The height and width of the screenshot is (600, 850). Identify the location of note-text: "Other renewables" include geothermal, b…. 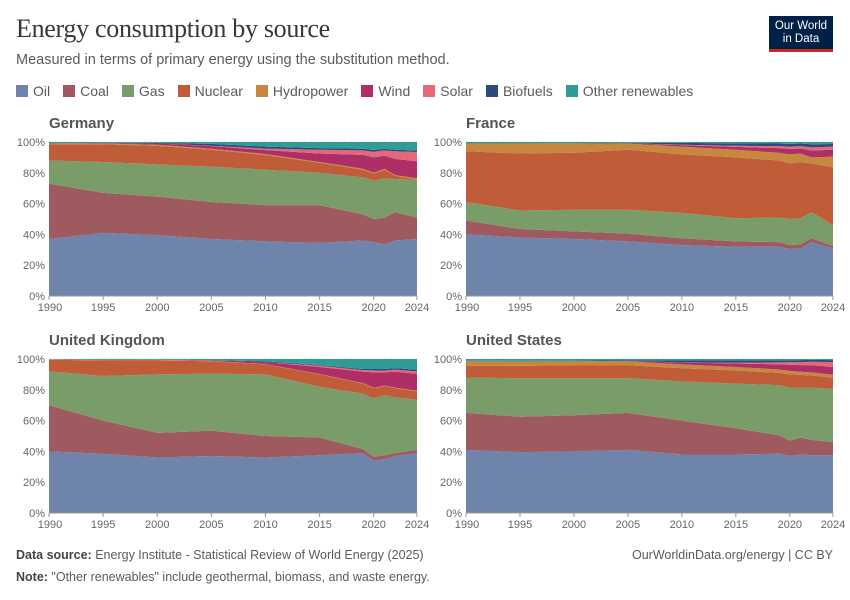
(238, 577).